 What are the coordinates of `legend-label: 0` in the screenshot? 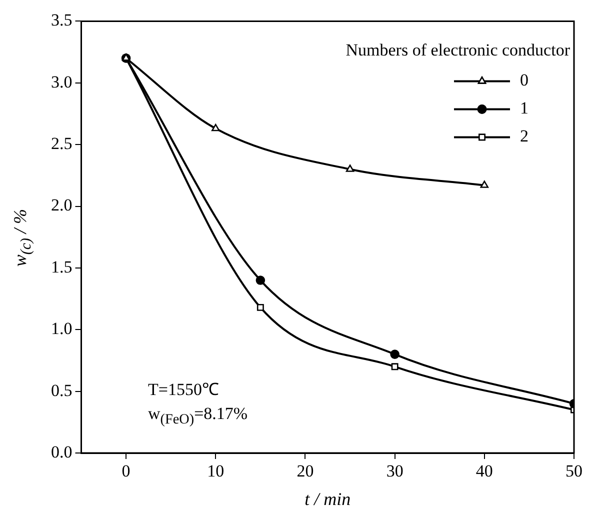 It's located at (524, 80).